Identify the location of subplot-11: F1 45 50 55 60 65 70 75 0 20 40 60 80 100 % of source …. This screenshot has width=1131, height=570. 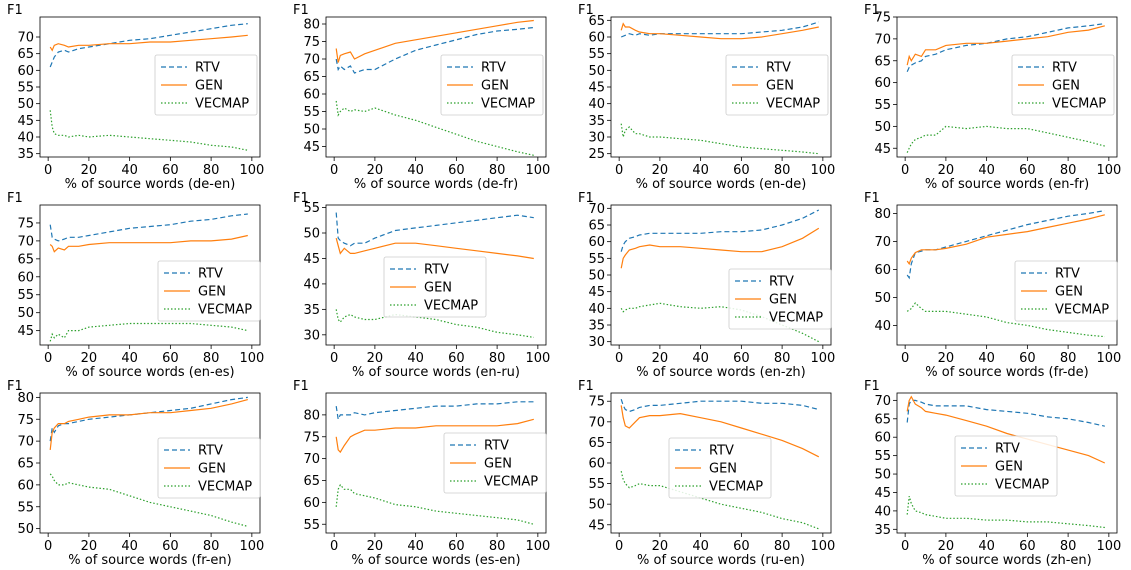
(706, 473).